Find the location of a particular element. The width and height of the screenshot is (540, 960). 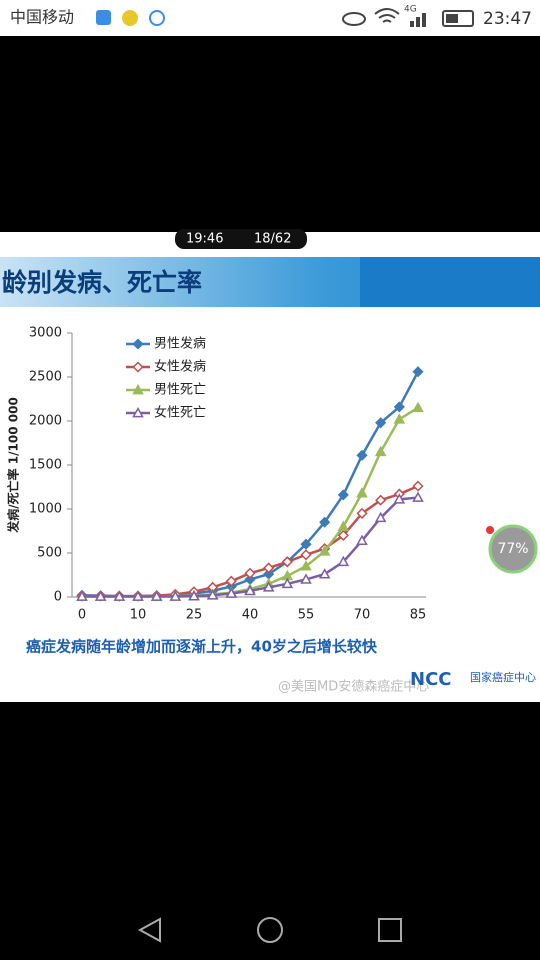

logo: NCC is located at coordinates (430, 679).